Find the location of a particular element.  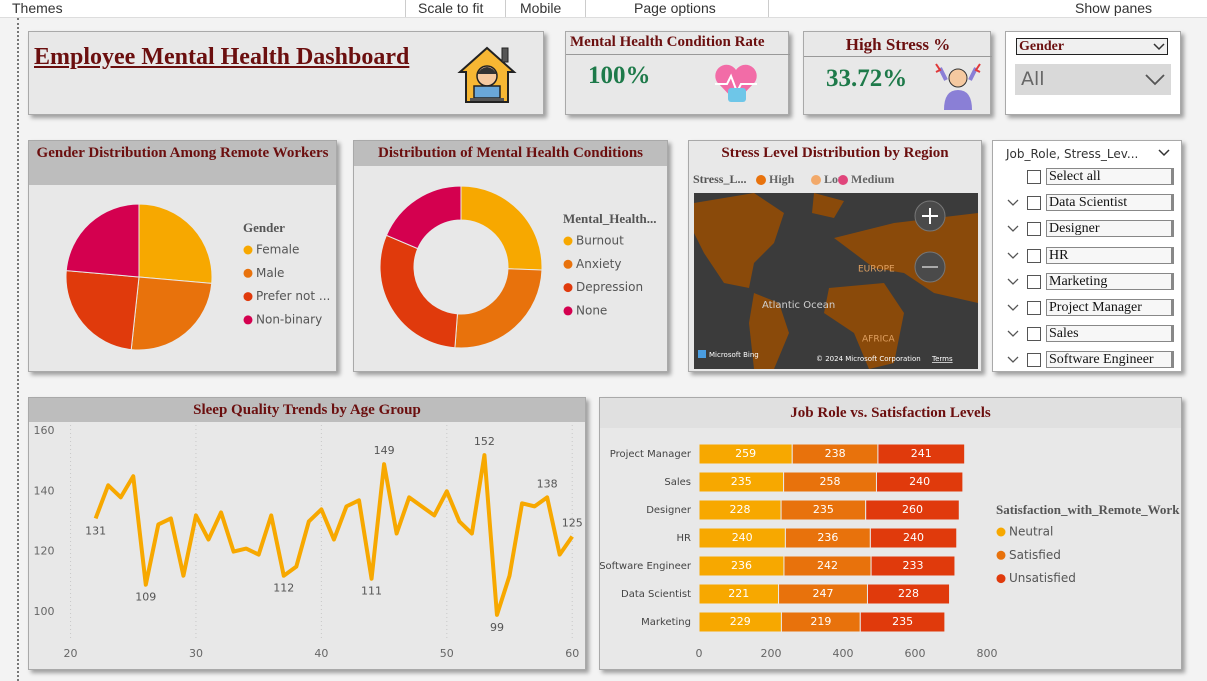

chart-title: Job Role vs. Satisfaction Levels is located at coordinates (890, 413).